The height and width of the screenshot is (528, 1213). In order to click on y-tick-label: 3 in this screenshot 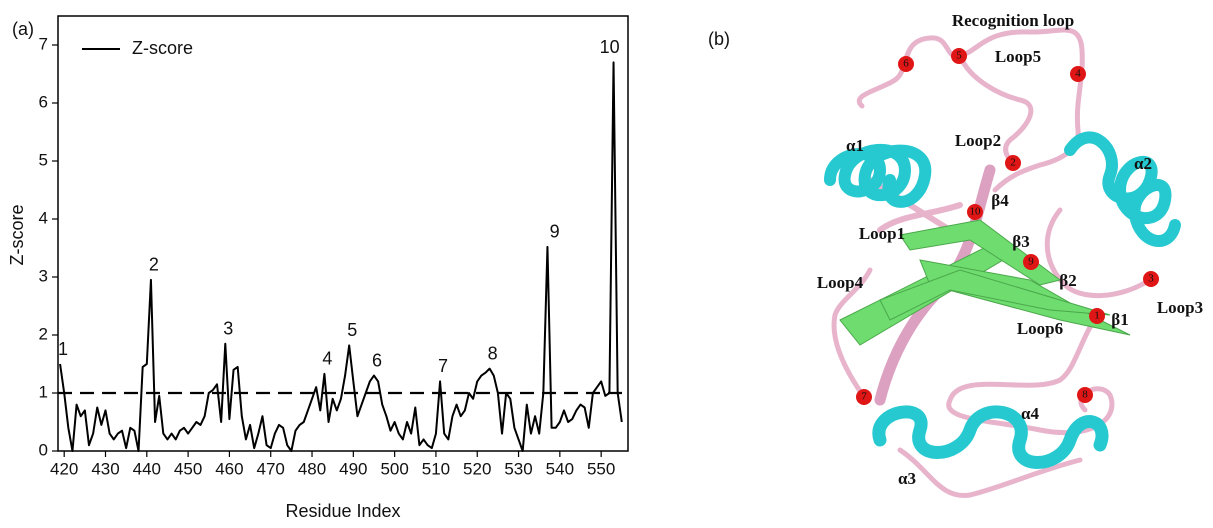, I will do `click(43, 275)`.